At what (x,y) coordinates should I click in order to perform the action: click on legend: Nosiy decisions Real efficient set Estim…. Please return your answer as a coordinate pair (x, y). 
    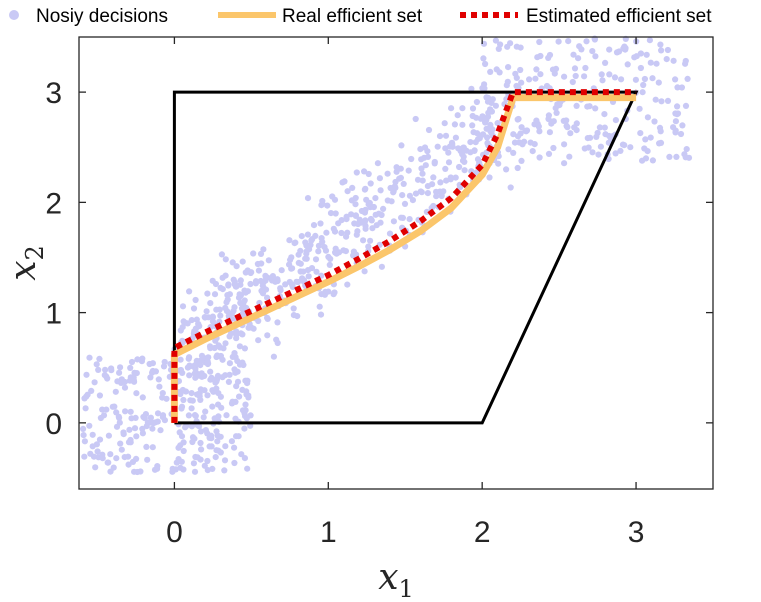
    Looking at the image, I should click on (360, 16).